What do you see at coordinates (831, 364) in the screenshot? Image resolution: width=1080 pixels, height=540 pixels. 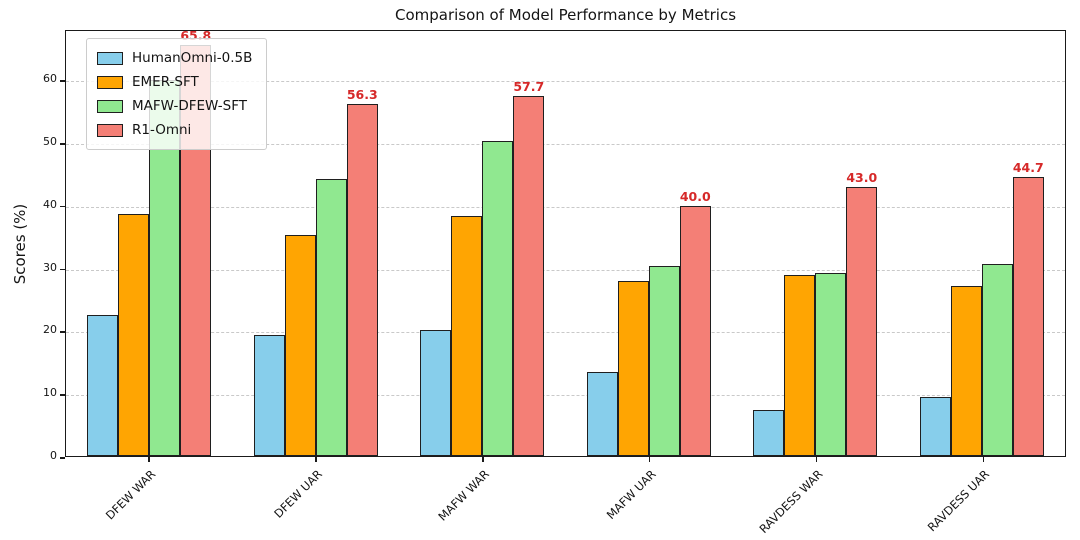 I see `bar-mafw-dfew-sft-ravdess-war` at bounding box center [831, 364].